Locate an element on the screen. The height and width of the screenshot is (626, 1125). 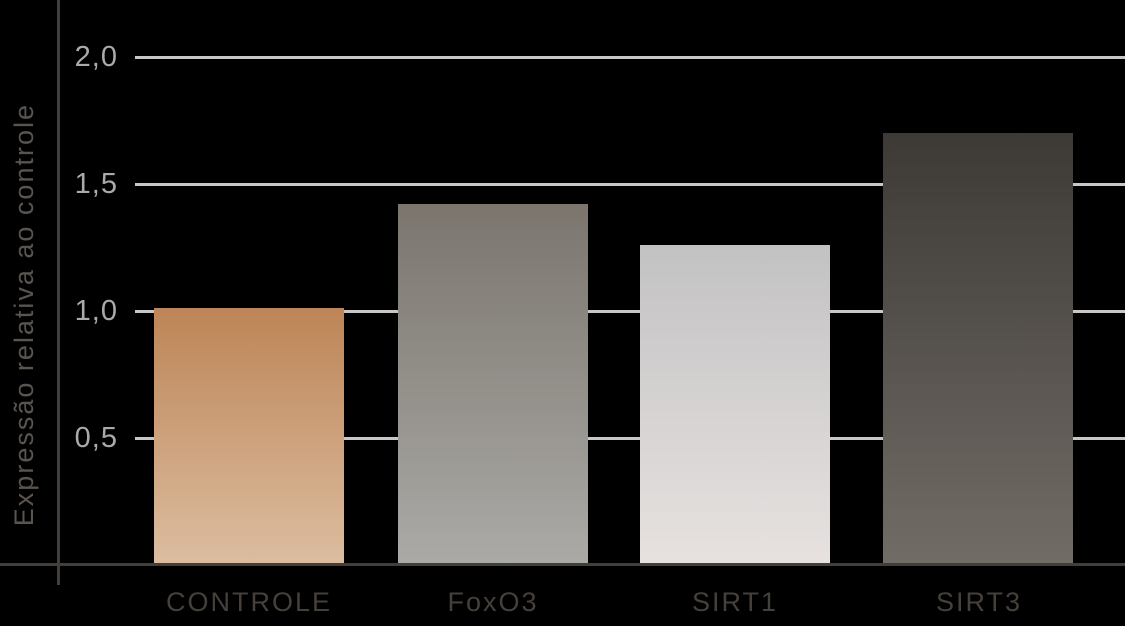
y-axis-line is located at coordinates (58, 292).